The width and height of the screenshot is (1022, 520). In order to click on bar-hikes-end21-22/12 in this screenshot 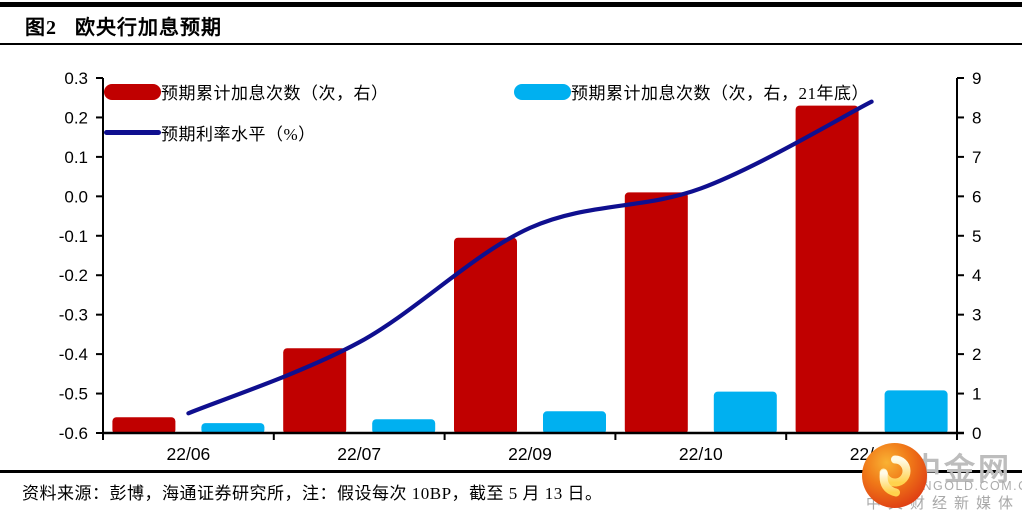, I will do `click(916, 412)`.